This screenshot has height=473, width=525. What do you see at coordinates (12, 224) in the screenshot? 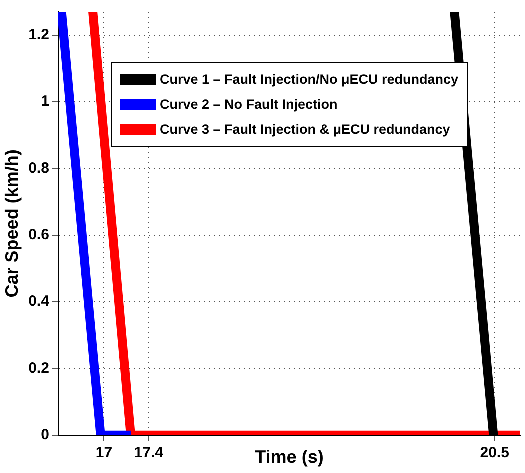
I see `y-axis-title: Car Speed (km/h)` at bounding box center [12, 224].